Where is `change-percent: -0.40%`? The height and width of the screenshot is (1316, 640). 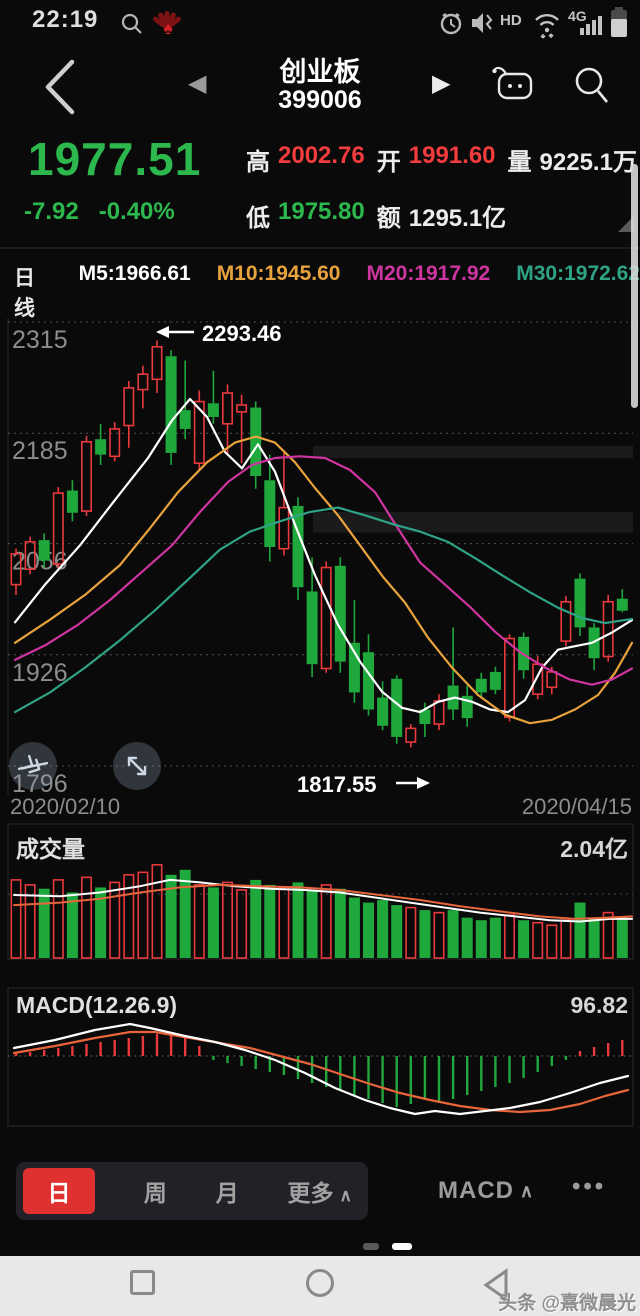
change-percent: -0.40% is located at coordinates (136, 211).